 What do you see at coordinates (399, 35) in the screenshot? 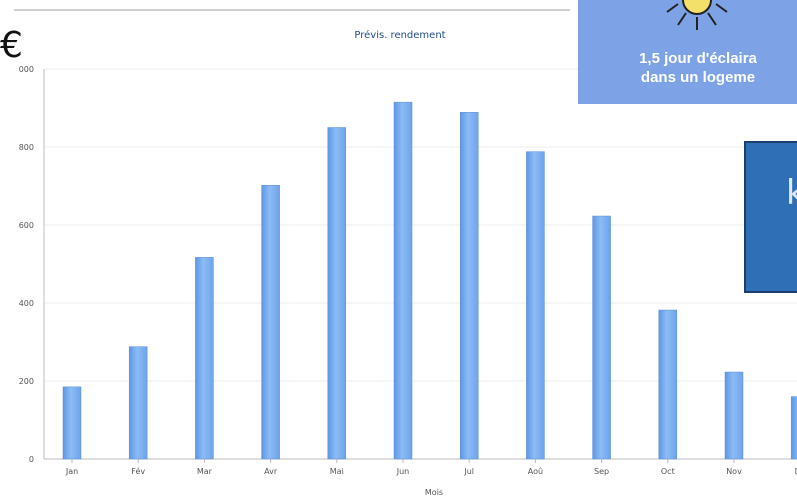
I see `chart-title: Prévis. rendement` at bounding box center [399, 35].